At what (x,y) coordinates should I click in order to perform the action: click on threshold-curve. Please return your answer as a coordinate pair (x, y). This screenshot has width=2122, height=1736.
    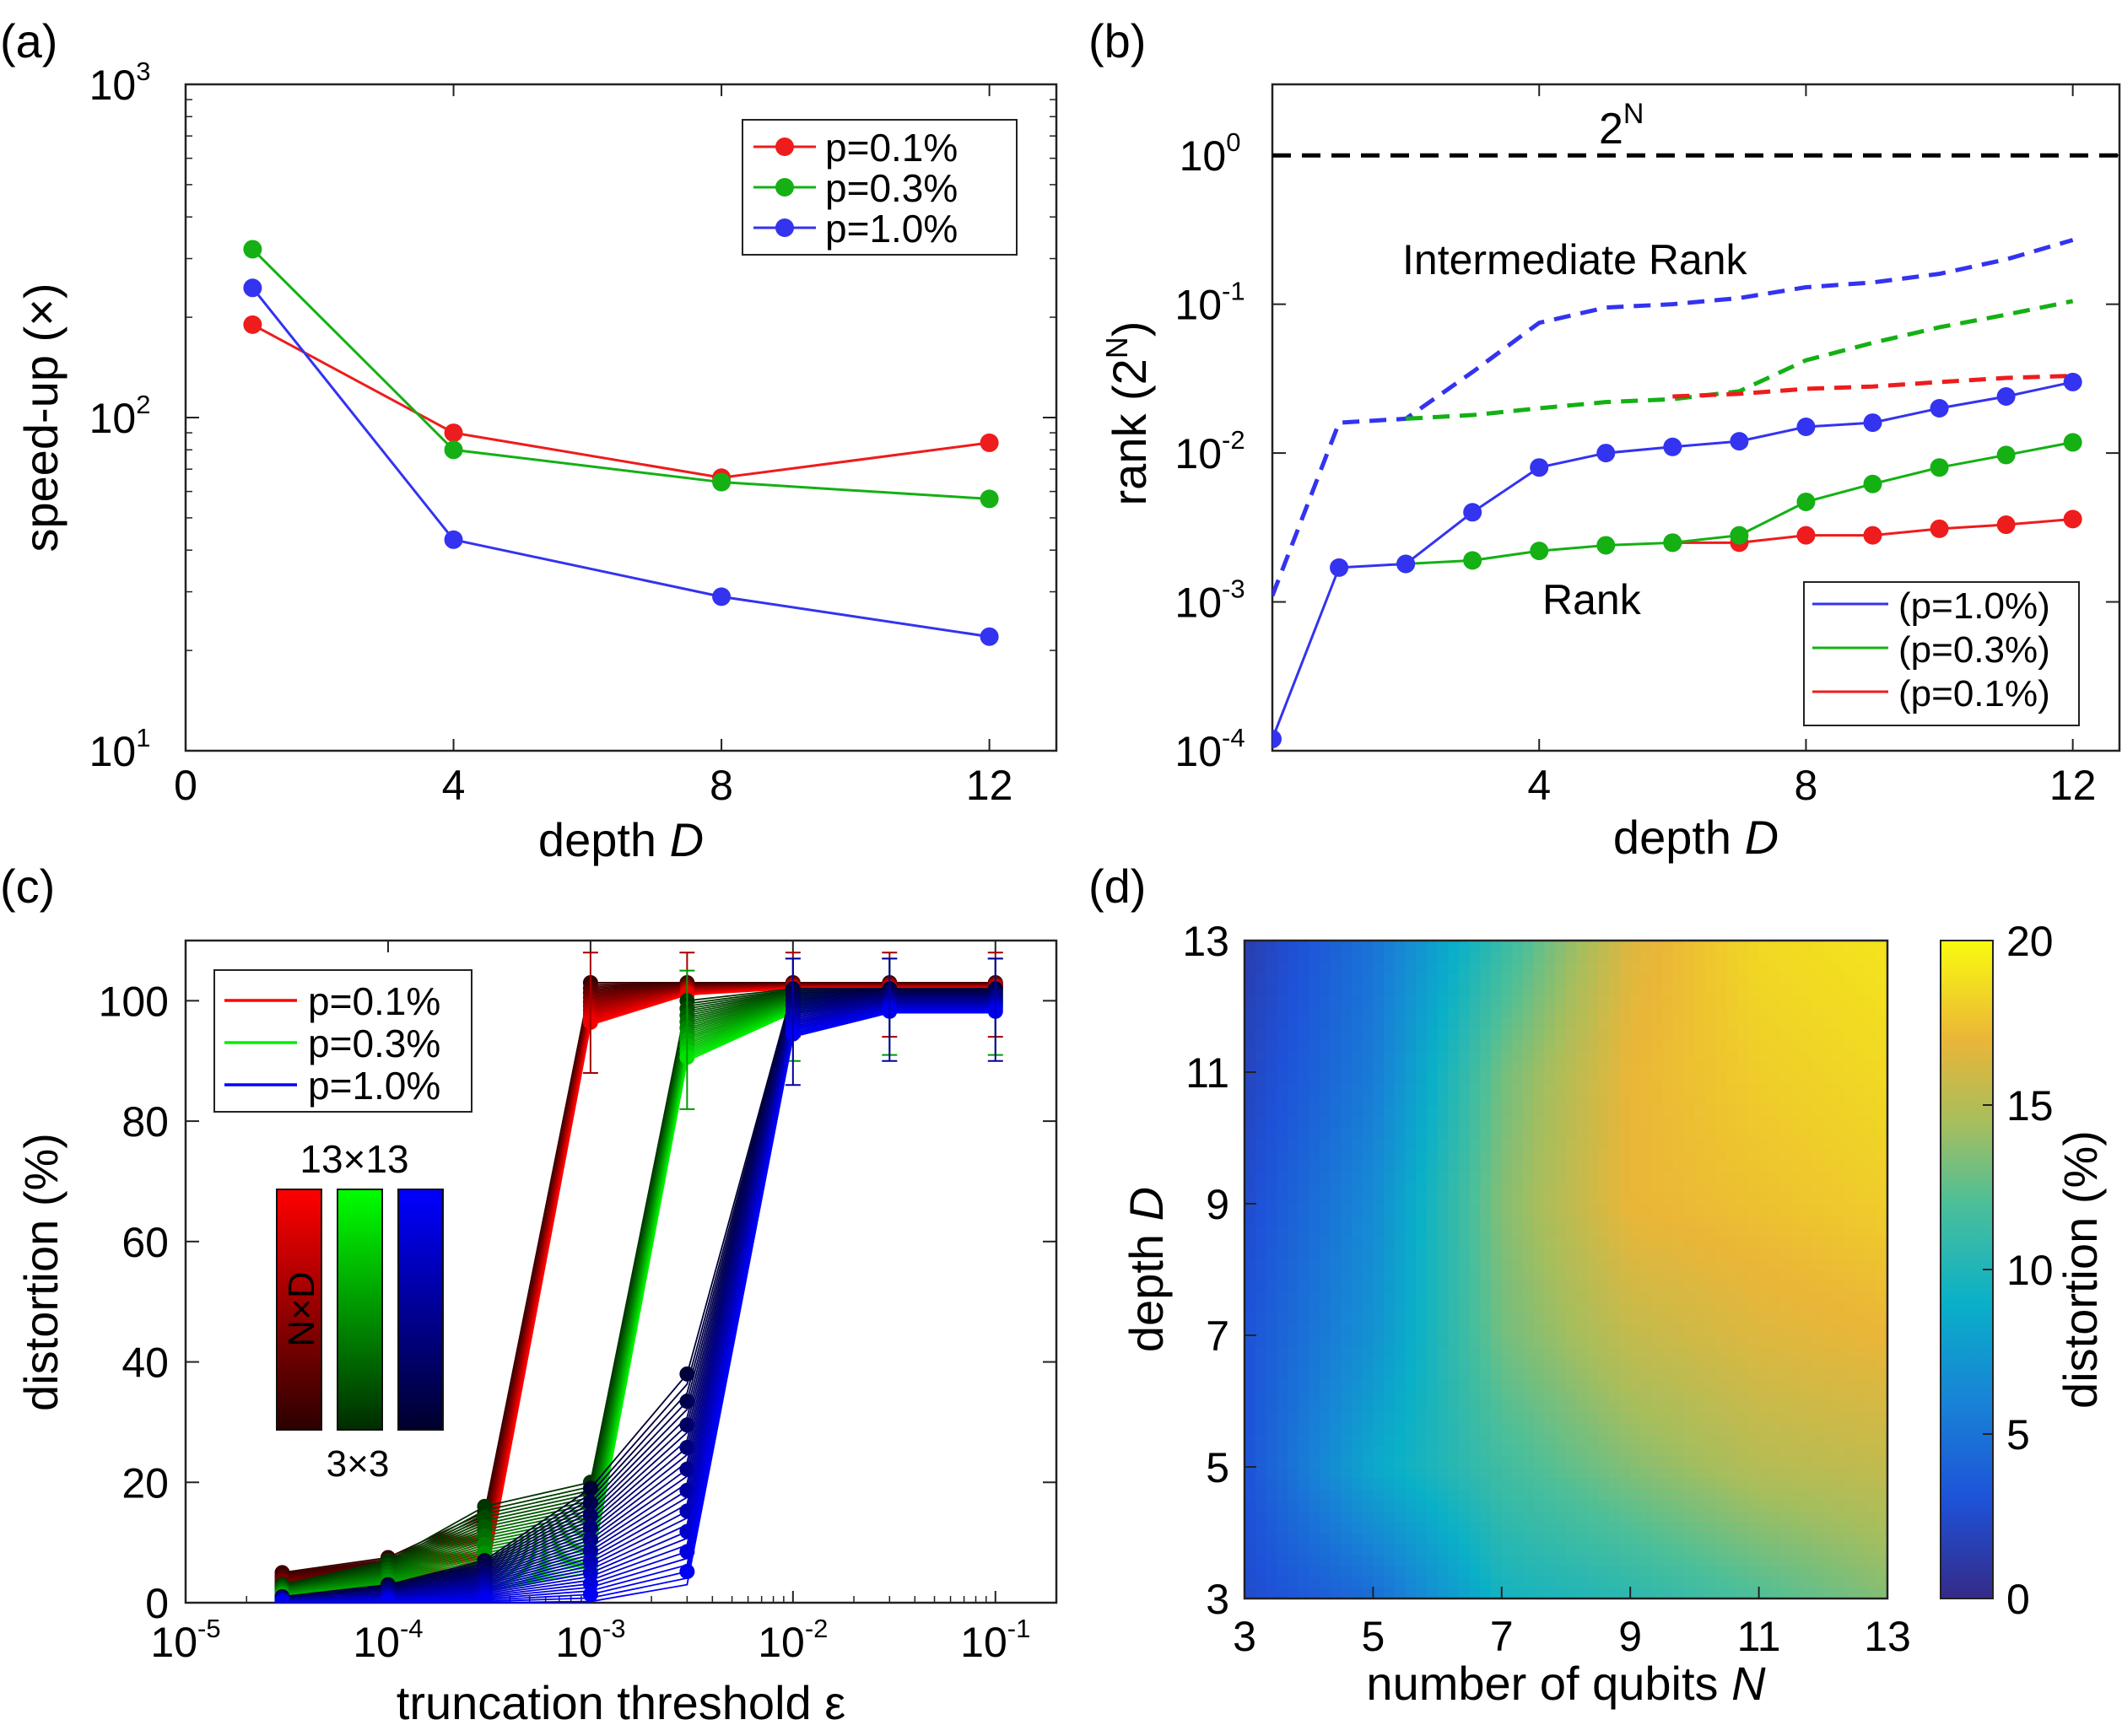
    Looking at the image, I should click on (639, 1297).